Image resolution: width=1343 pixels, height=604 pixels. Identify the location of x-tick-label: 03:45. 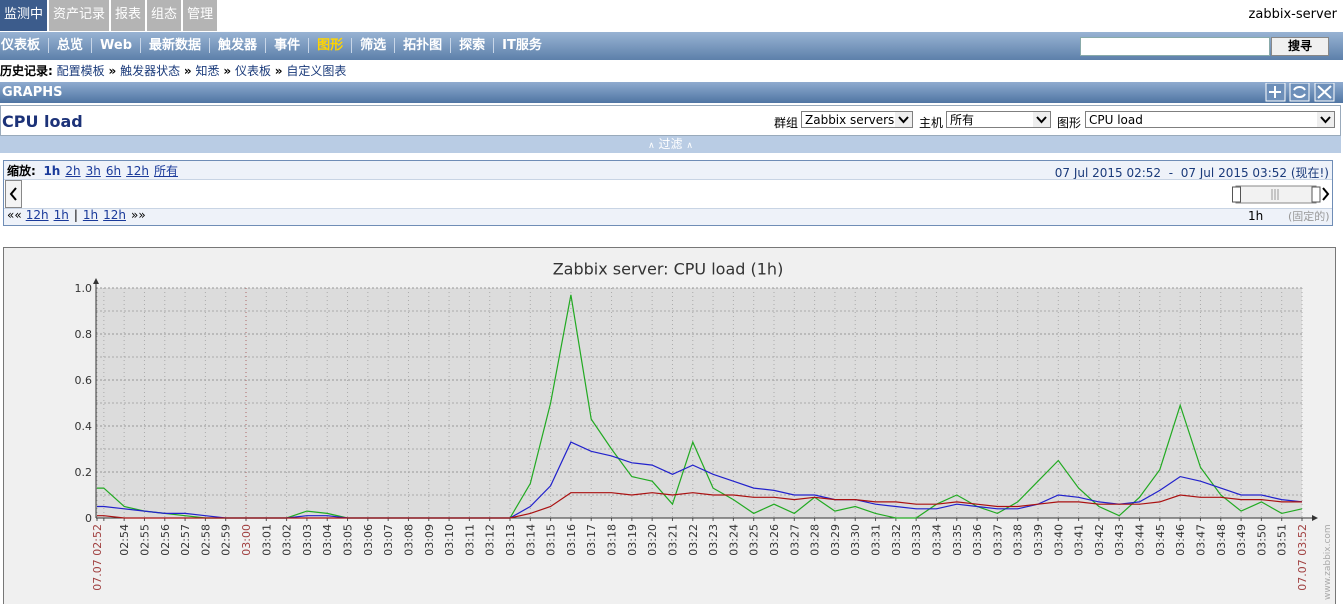
(1160, 540).